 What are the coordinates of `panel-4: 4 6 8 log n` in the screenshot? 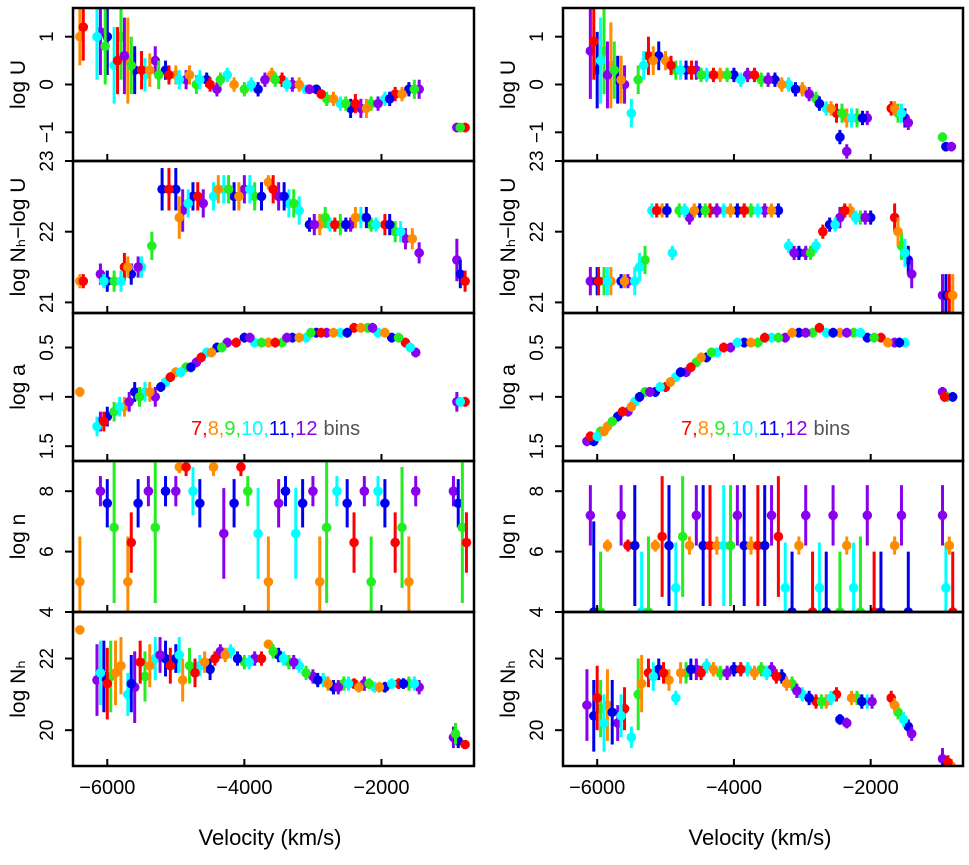 It's located at (241, 538).